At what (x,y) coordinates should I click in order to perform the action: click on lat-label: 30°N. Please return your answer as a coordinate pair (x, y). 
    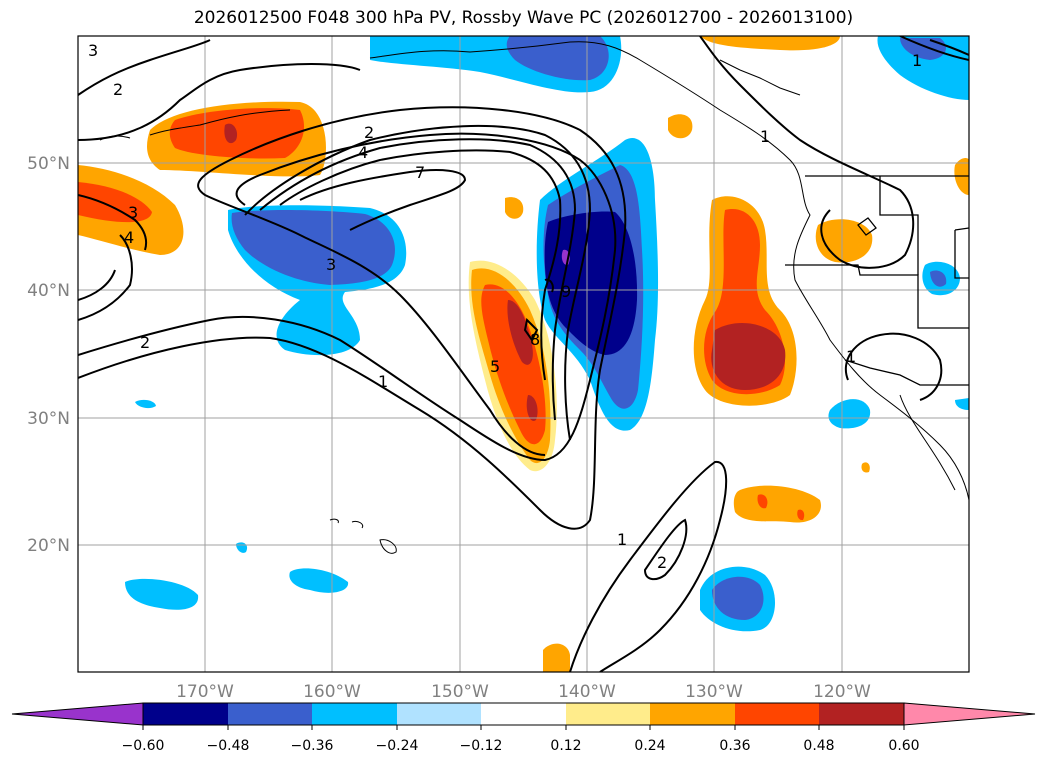
    Looking at the image, I should click on (48, 419).